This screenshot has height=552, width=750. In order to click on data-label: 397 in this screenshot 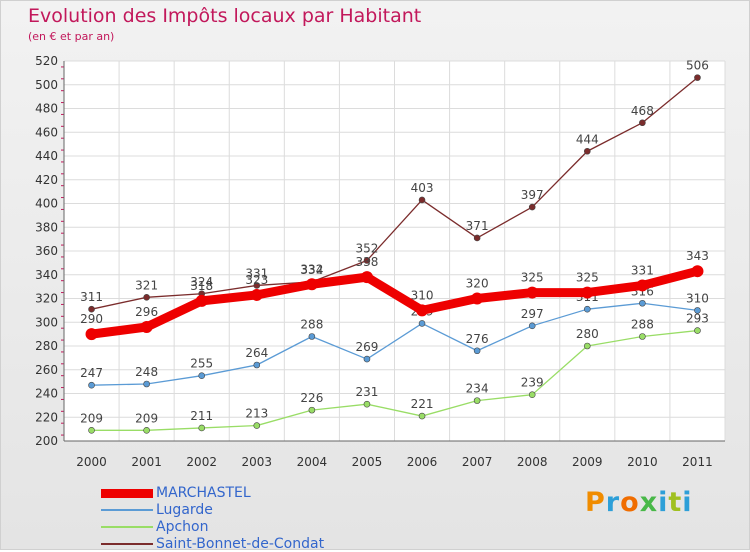, I will do `click(532, 195)`.